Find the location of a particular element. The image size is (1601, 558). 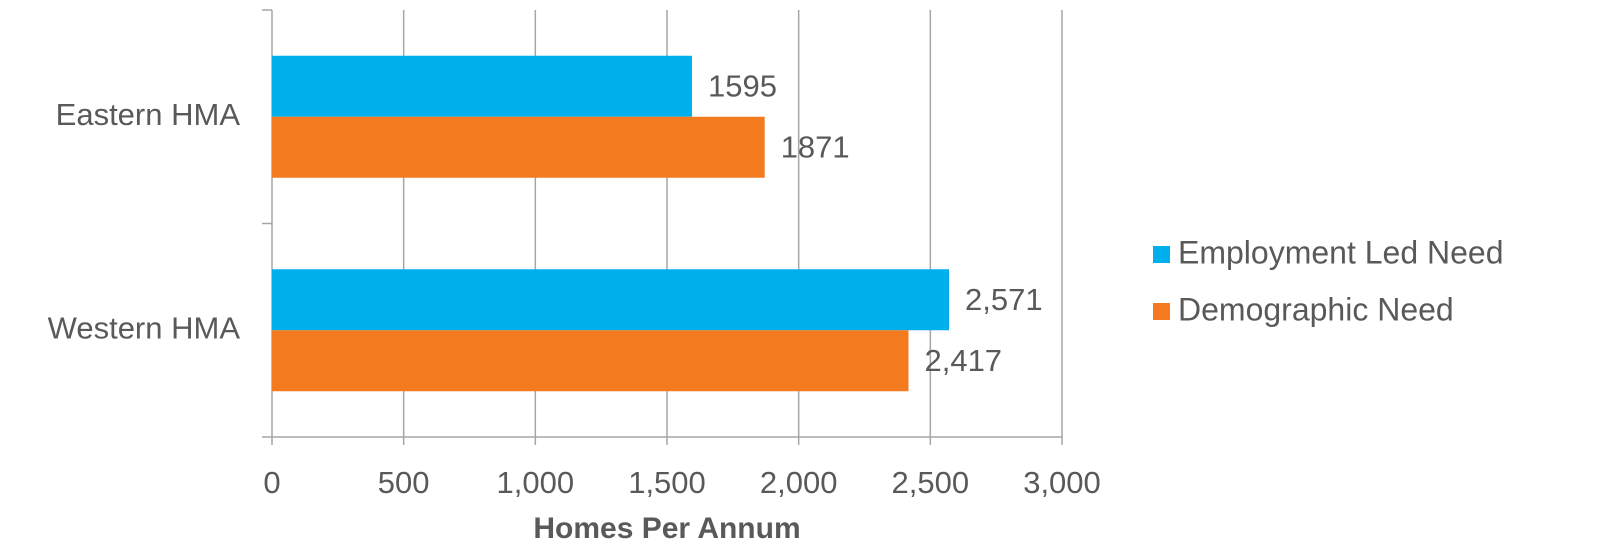

value-label: 2,571 is located at coordinates (1004, 299).